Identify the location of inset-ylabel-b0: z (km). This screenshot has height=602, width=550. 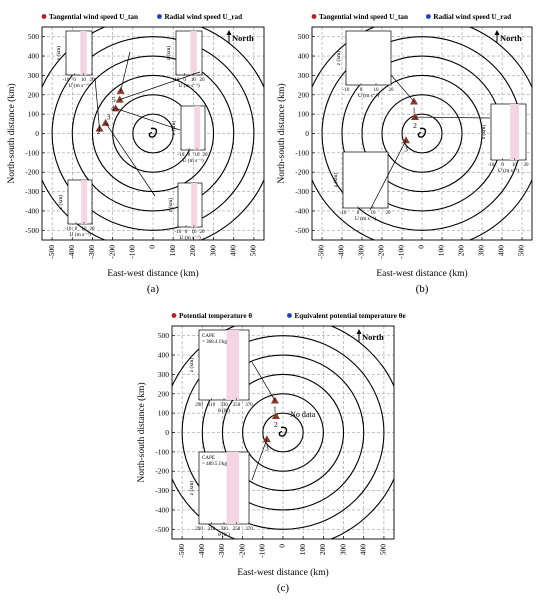
(338, 58).